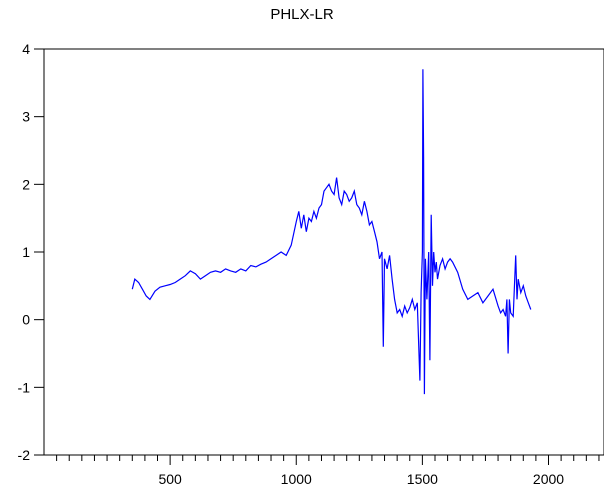 This screenshot has height=493, width=604. I want to click on y-tick-label: -1, so click(24, 387).